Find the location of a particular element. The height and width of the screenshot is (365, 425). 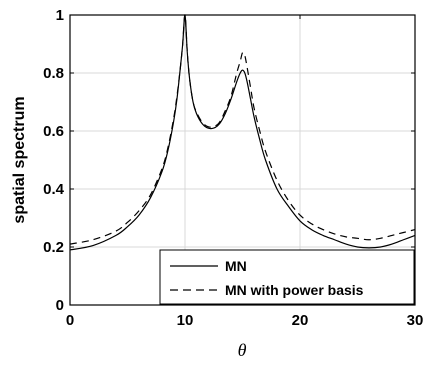

x-tick-label: 20 is located at coordinates (300, 320).